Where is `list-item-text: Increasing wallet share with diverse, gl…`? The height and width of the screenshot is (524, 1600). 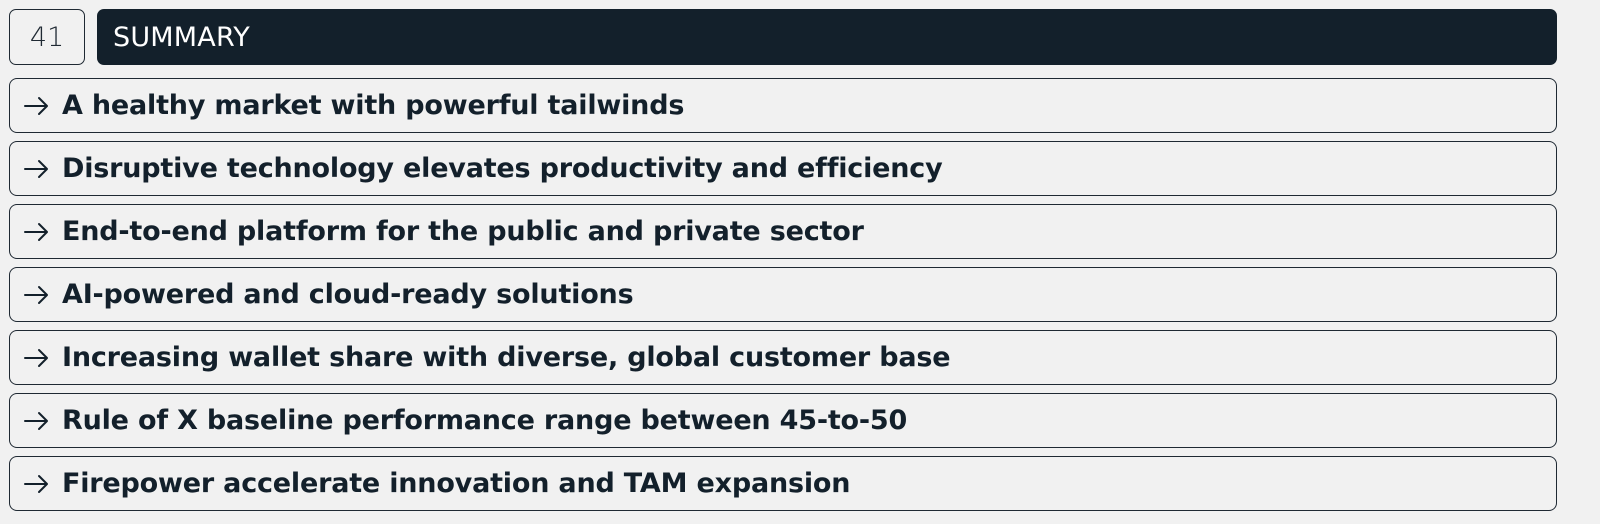
list-item-text: Increasing wallet share with diverse, gl… is located at coordinates (506, 357).